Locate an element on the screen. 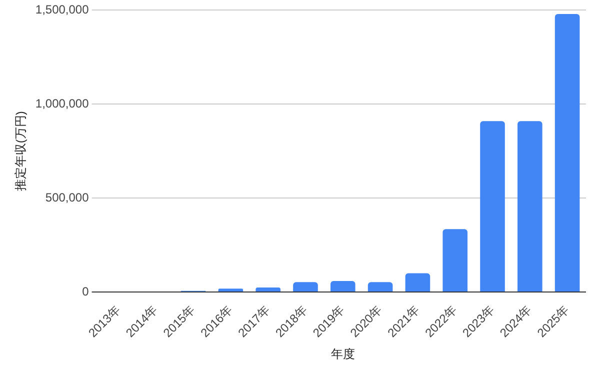 The width and height of the screenshot is (601, 371). y-tick-label: 500,000 is located at coordinates (67, 197).